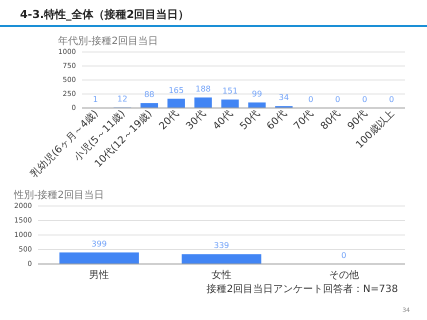  I want to click on data-label: 88, so click(149, 95).